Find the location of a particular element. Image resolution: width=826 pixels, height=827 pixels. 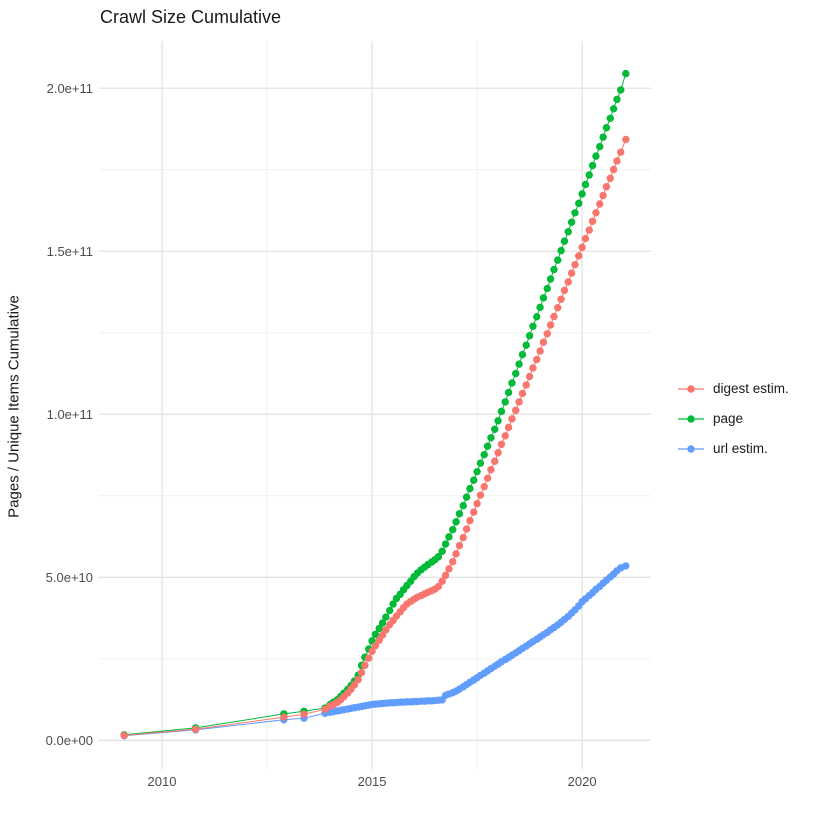

legend-entry-page: page is located at coordinates (732, 418).